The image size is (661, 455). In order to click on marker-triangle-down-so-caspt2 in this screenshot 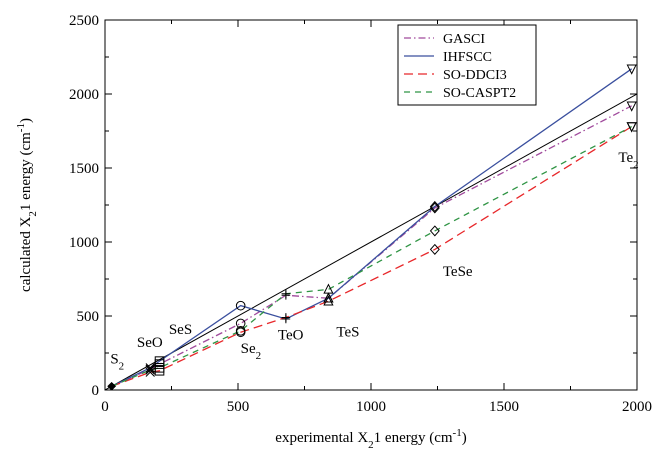, I will do `click(631, 127)`.